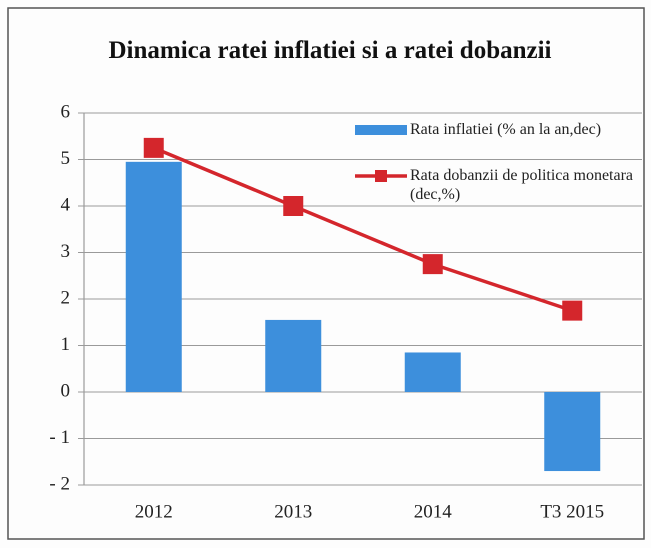 The image size is (651, 548). What do you see at coordinates (59, 437) in the screenshot?
I see `y-tick-label: - 1` at bounding box center [59, 437].